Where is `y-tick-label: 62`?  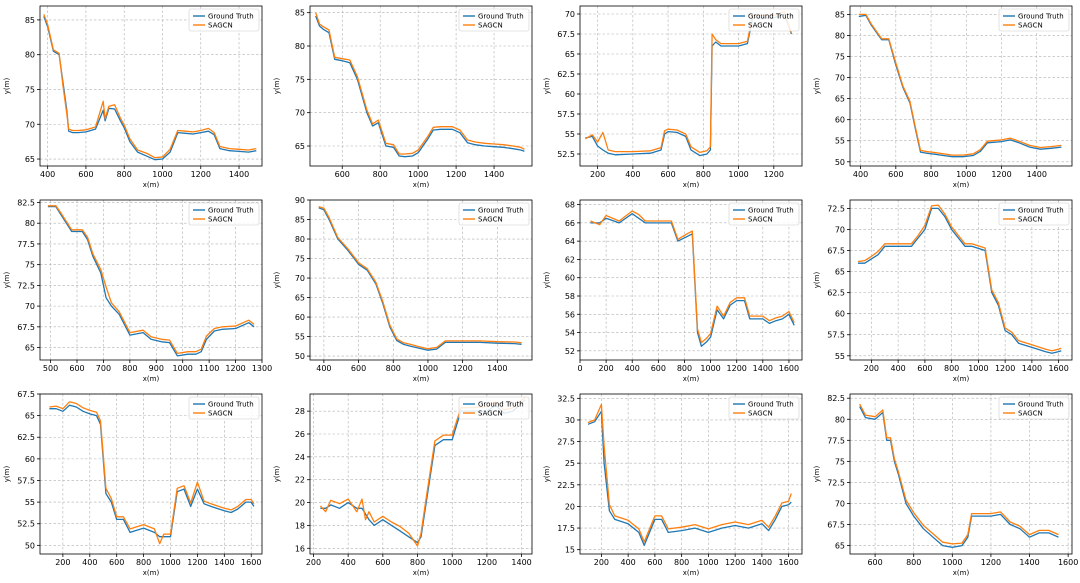 y-tick-label: 62 is located at coordinates (570, 259).